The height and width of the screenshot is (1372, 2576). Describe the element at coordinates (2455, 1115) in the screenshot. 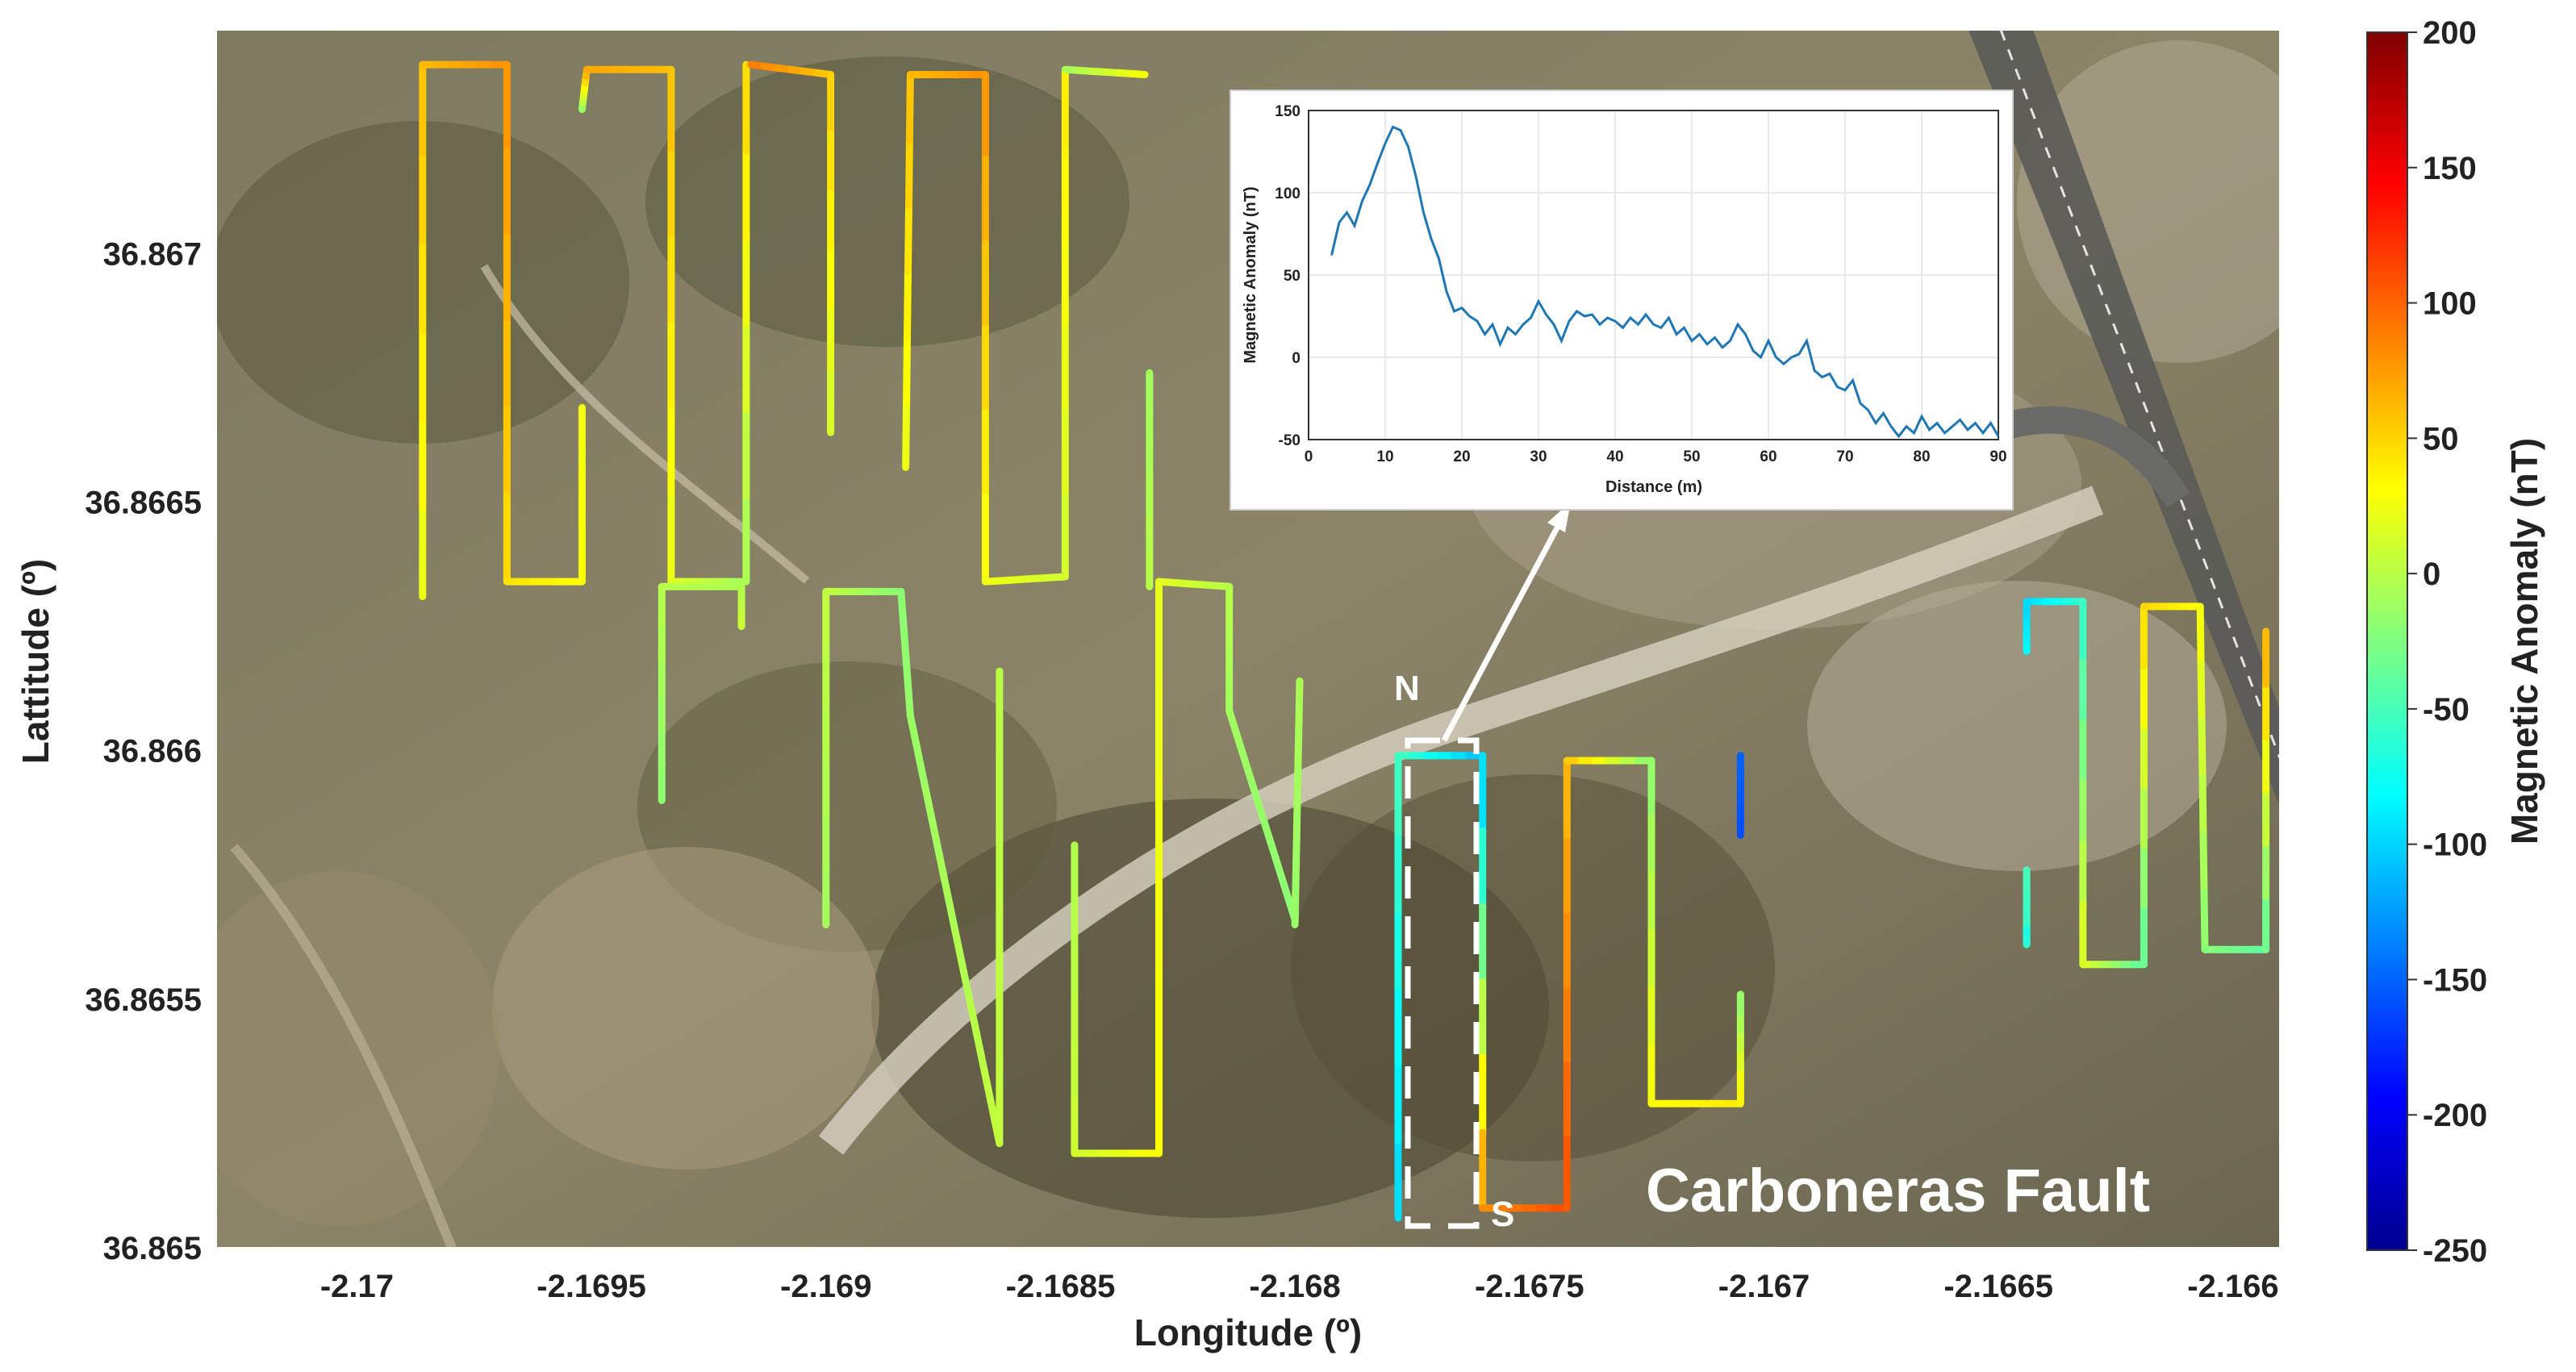

I see `colorbar-tick-label: -200` at that location.